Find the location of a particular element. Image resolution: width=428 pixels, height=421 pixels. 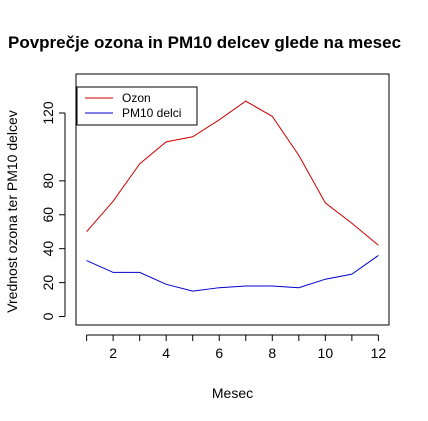

y-axis: 0 20 40 60 80 120 is located at coordinates (53, 210).